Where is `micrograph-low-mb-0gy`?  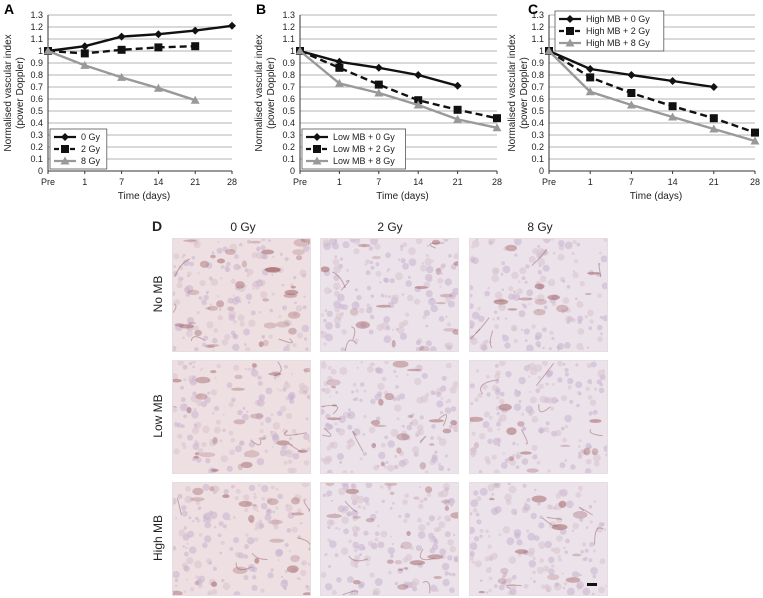
micrograph-low-mb-0gy is located at coordinates (241, 417).